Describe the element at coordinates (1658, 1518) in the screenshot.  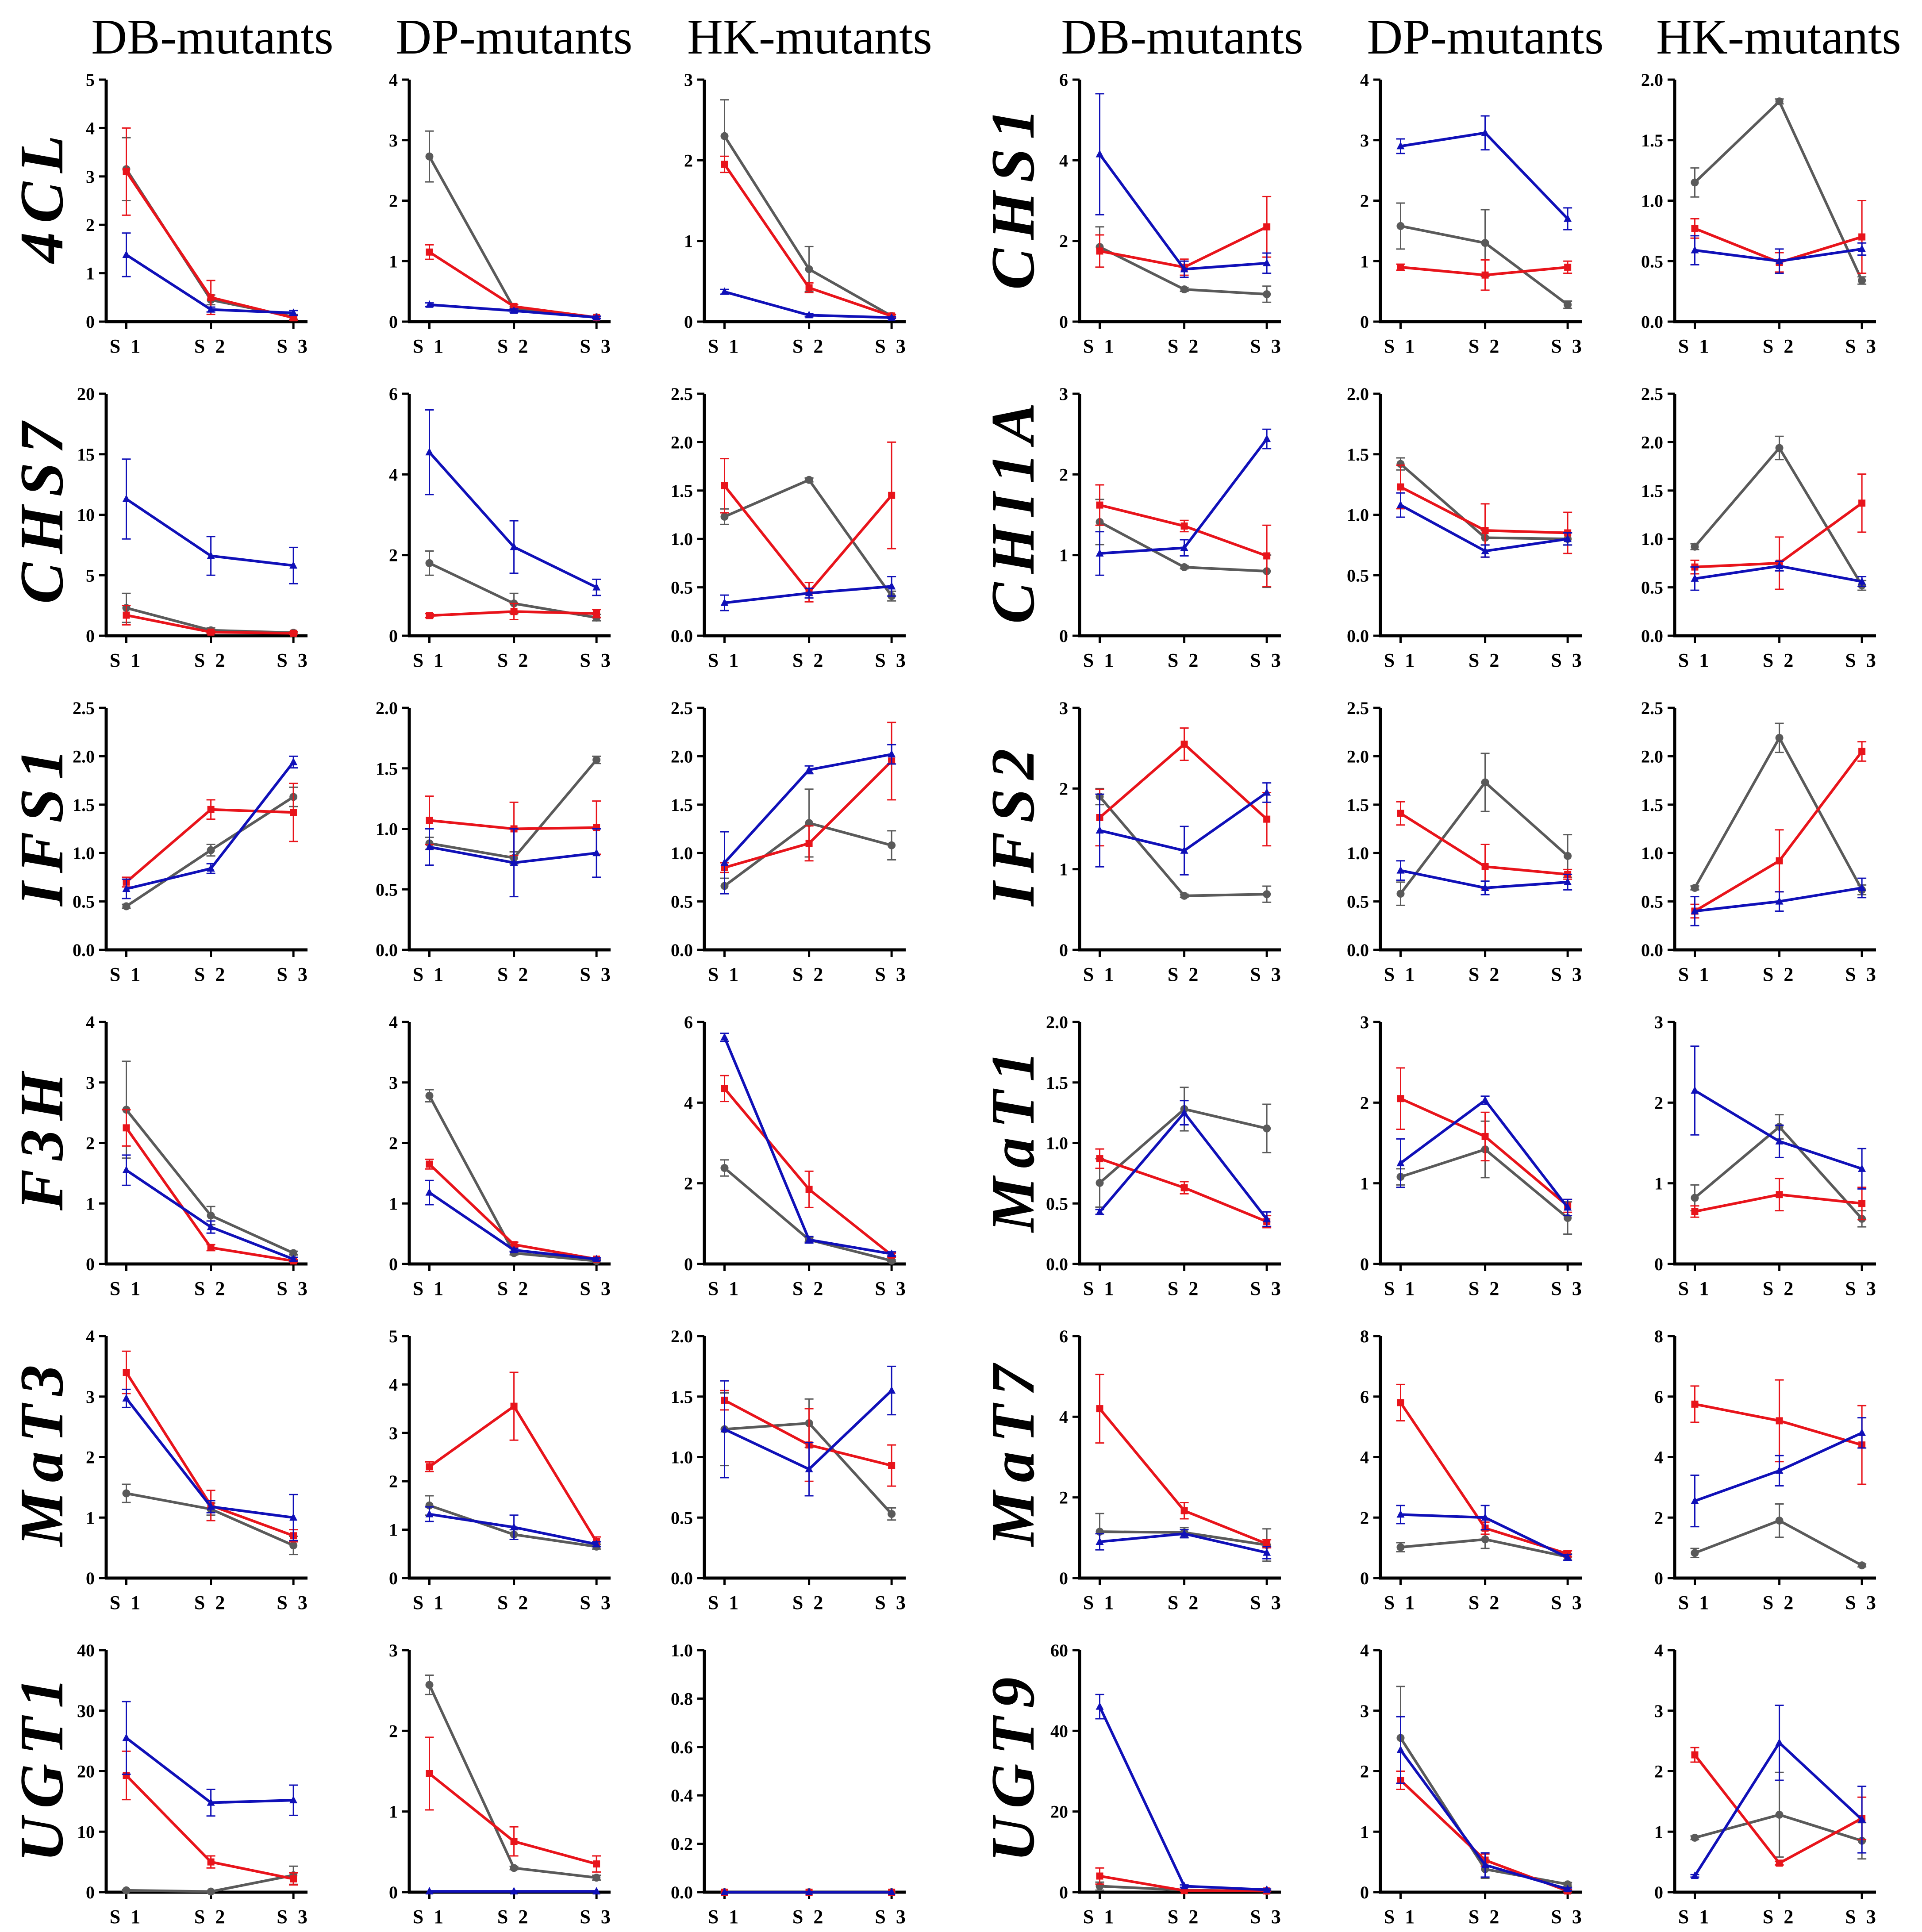
I see `y-tick-label: 2` at that location.